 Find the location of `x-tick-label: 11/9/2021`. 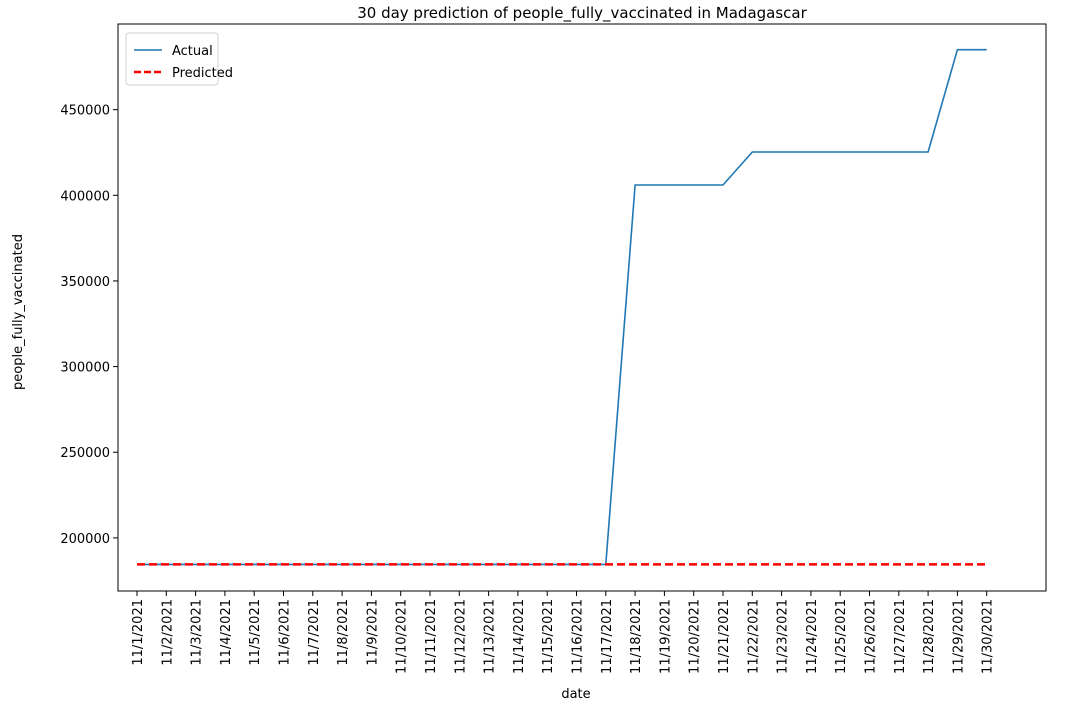

x-tick-label: 11/9/2021 is located at coordinates (372, 632).